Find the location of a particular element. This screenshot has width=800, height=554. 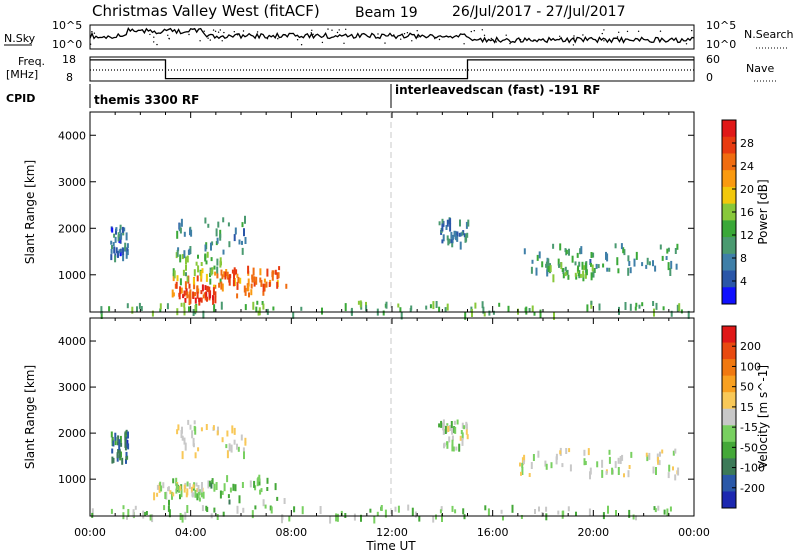

power-cluster is located at coordinates (119, 243).